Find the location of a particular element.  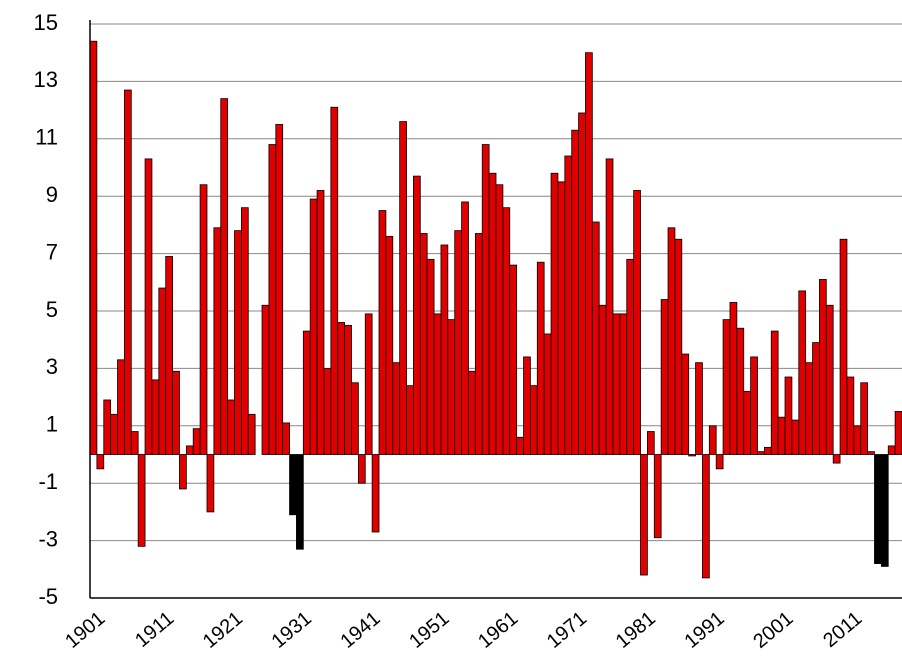

y-tick-label: 13 is located at coordinates (46, 79).